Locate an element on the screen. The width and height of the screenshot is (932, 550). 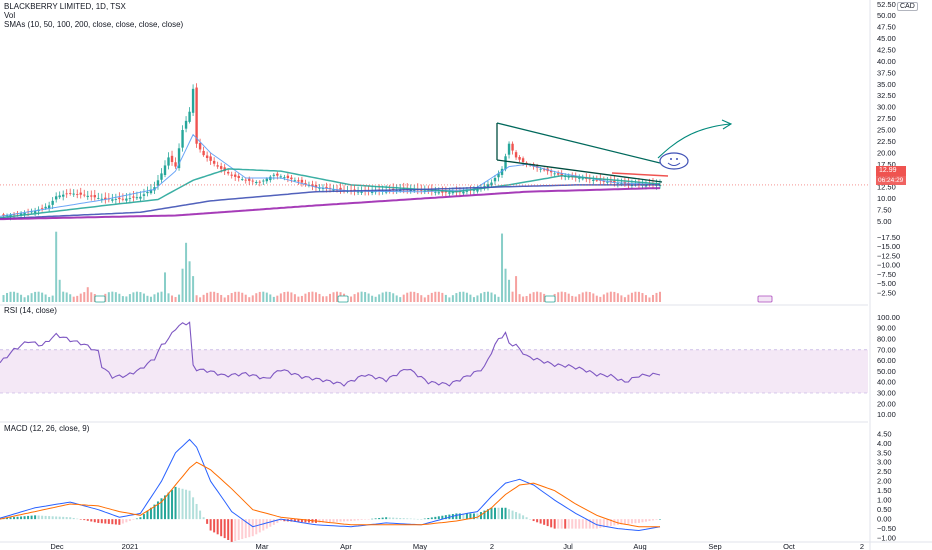
currency-badge: CAD is located at coordinates (907, 6).